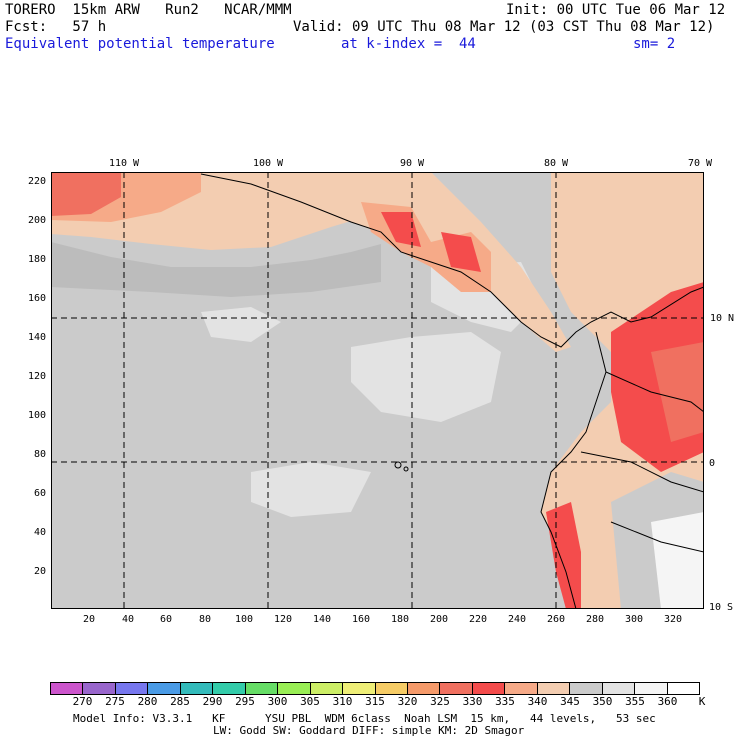 The width and height of the screenshot is (740, 740). What do you see at coordinates (36, 298) in the screenshot?
I see `grid-y-tick: 160` at bounding box center [36, 298].